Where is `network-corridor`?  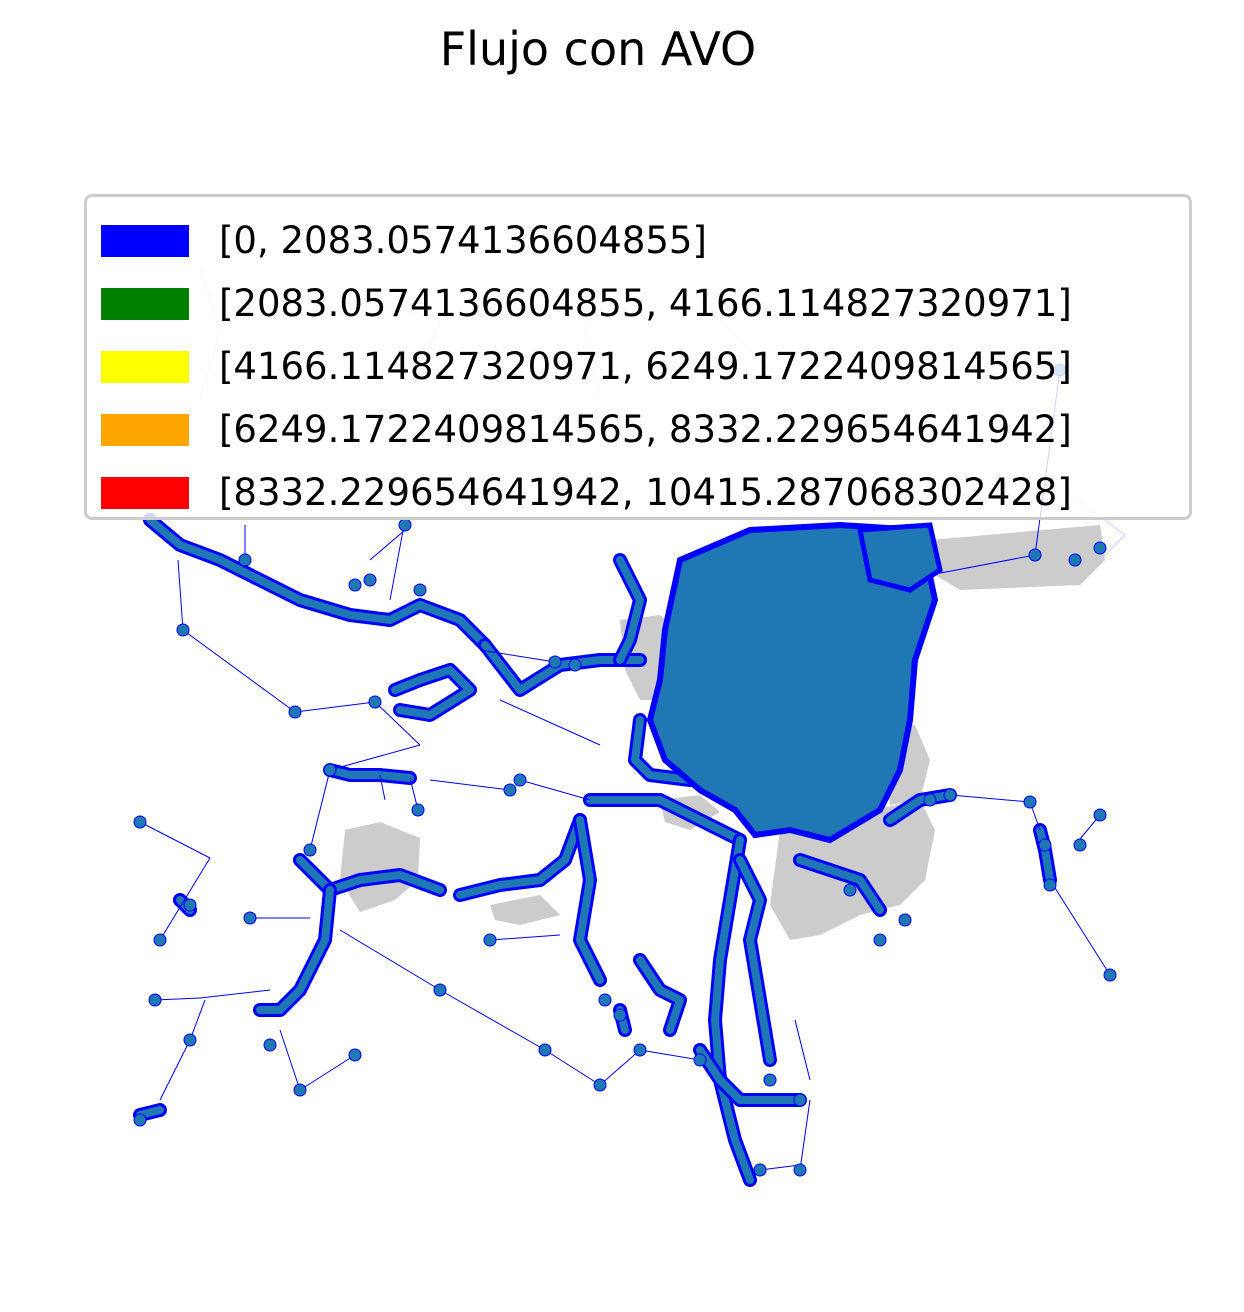 network-corridor is located at coordinates (317, 582).